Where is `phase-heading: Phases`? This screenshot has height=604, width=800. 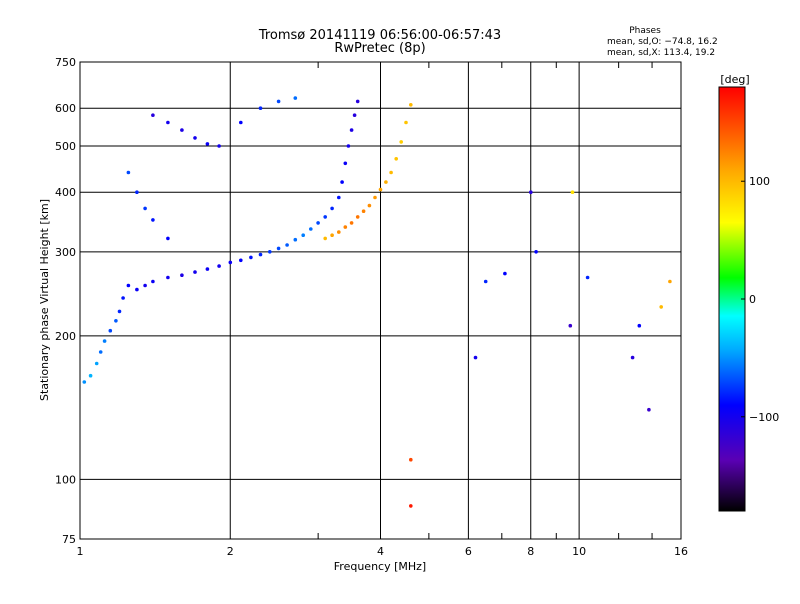 phase-heading: Phases is located at coordinates (645, 31).